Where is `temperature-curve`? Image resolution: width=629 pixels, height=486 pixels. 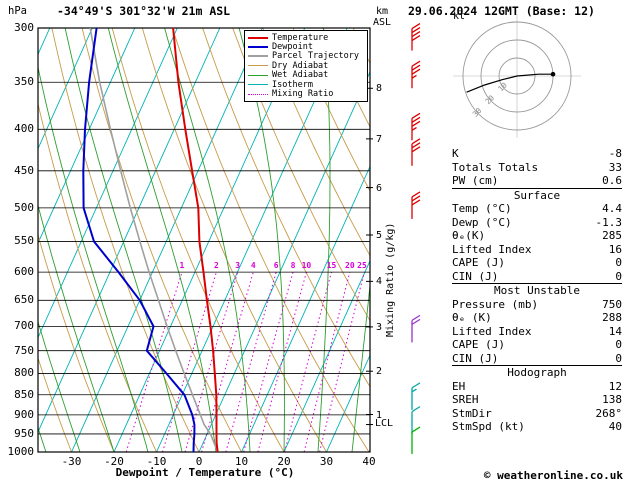
temperature-curve is located at coordinates (195, 240).